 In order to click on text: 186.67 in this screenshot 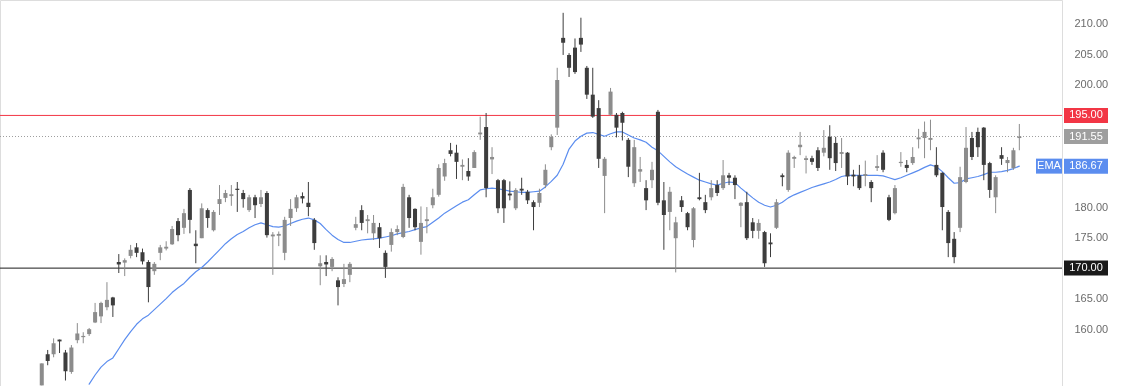, I will do `click(1086, 165)`.